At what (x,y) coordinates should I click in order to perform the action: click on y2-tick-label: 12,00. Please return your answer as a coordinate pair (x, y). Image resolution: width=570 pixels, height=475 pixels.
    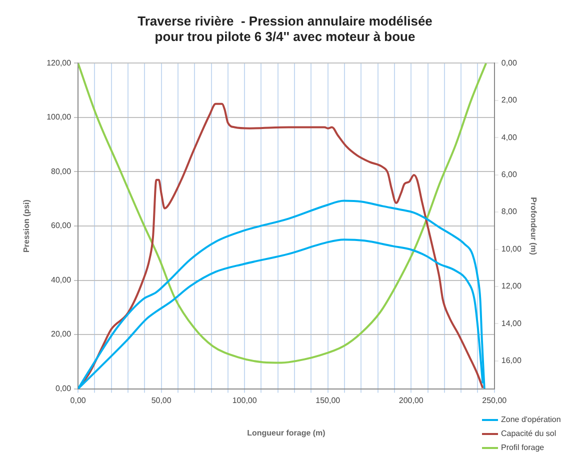
    Looking at the image, I should click on (511, 286).